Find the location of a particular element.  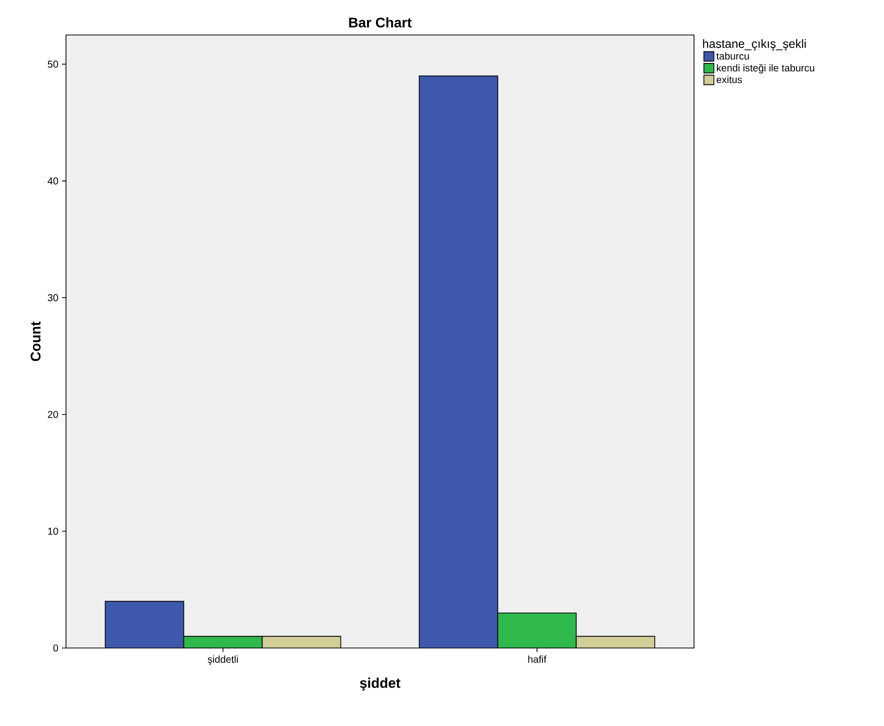

y-tick-label: 20 is located at coordinates (53, 414).